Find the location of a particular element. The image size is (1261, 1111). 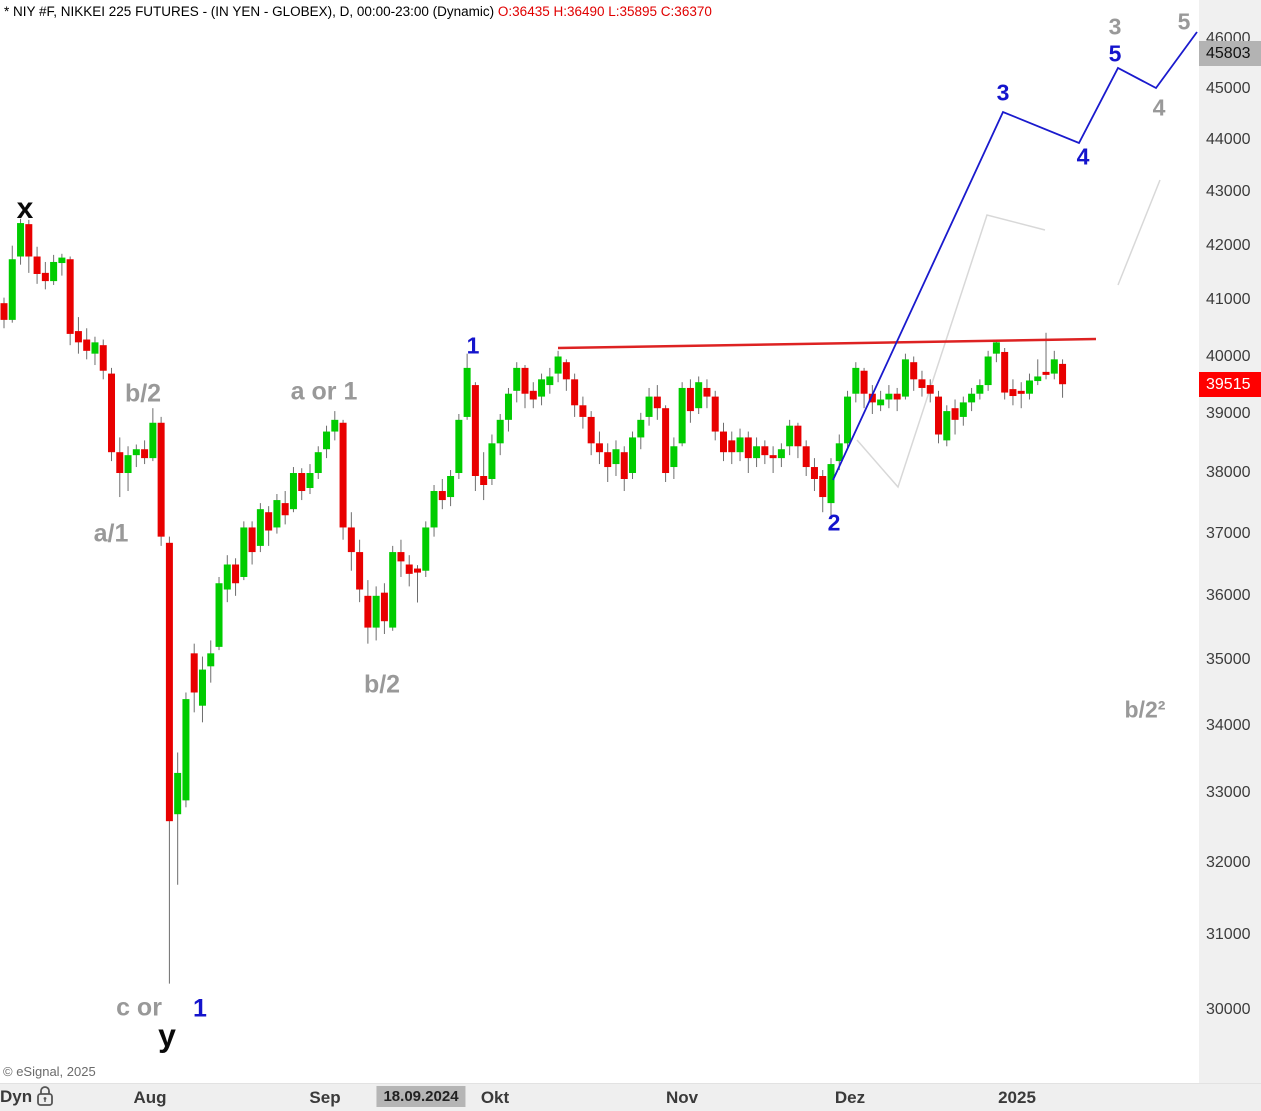

price-axis-panel is located at coordinates (1230, 541).